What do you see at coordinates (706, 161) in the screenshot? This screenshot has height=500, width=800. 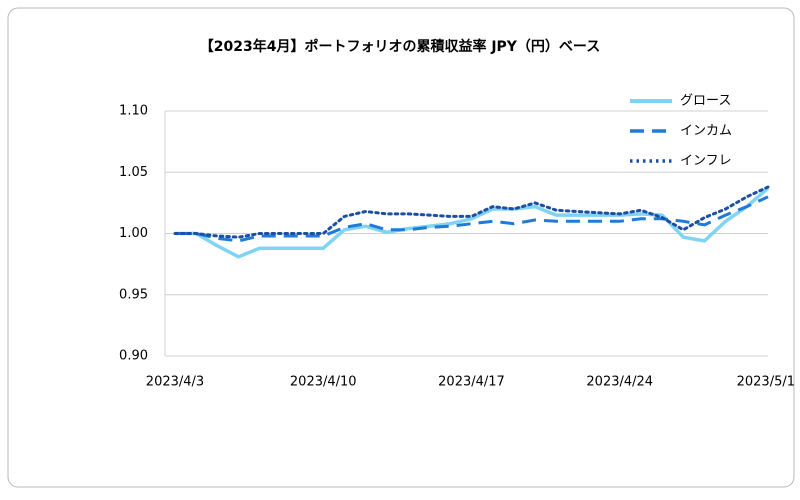 I see `legend-label: インフレ` at bounding box center [706, 161].